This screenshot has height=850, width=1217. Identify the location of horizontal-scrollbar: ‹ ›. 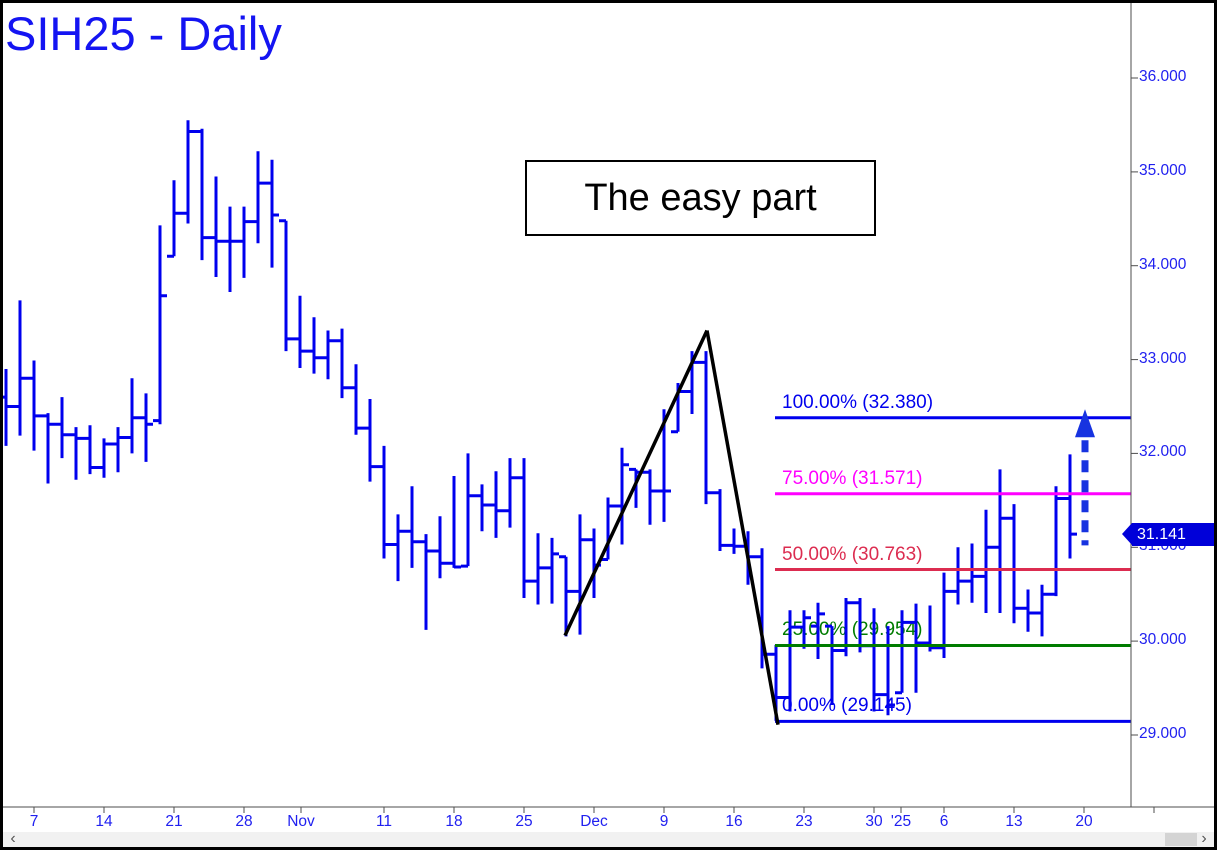
(608, 838).